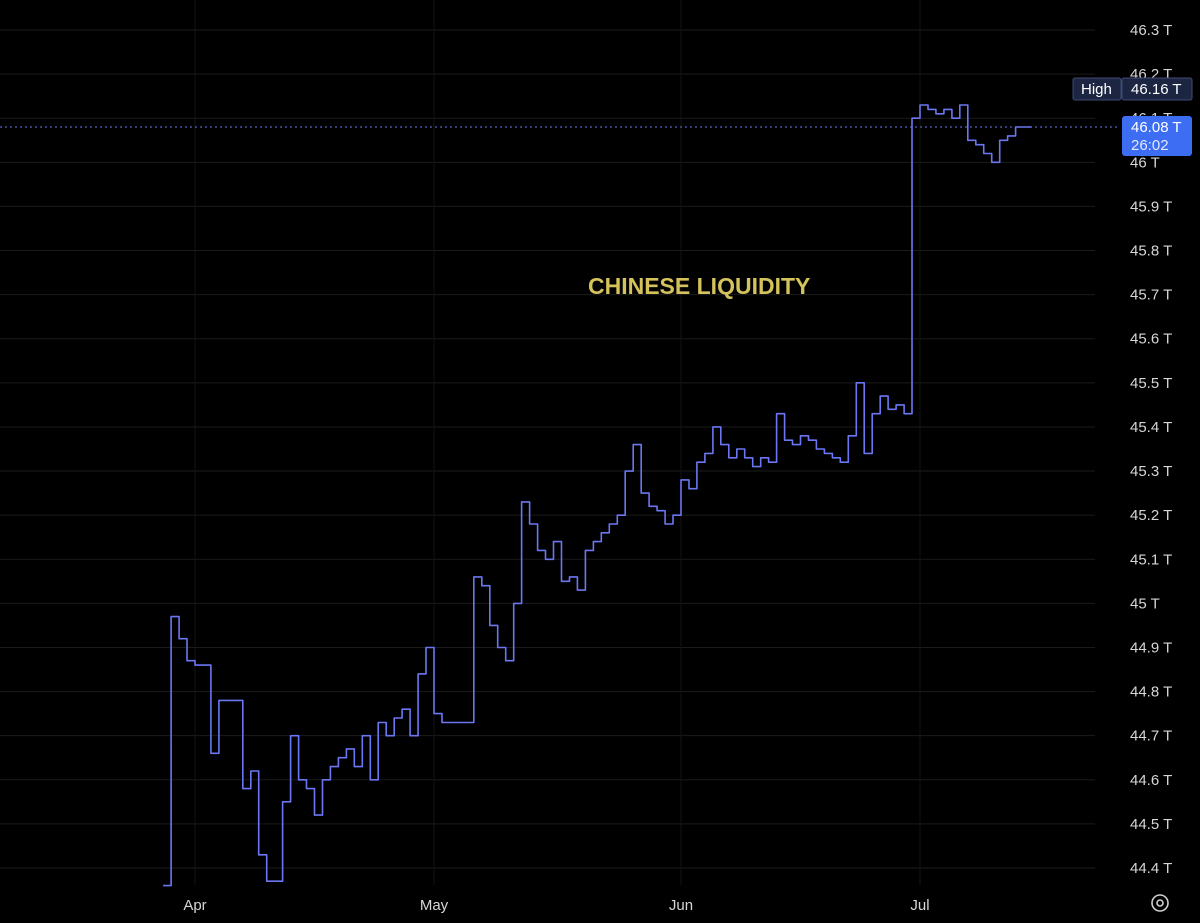 The height and width of the screenshot is (923, 1200). I want to click on y-tick-label: 44.7 T, so click(1151, 736).